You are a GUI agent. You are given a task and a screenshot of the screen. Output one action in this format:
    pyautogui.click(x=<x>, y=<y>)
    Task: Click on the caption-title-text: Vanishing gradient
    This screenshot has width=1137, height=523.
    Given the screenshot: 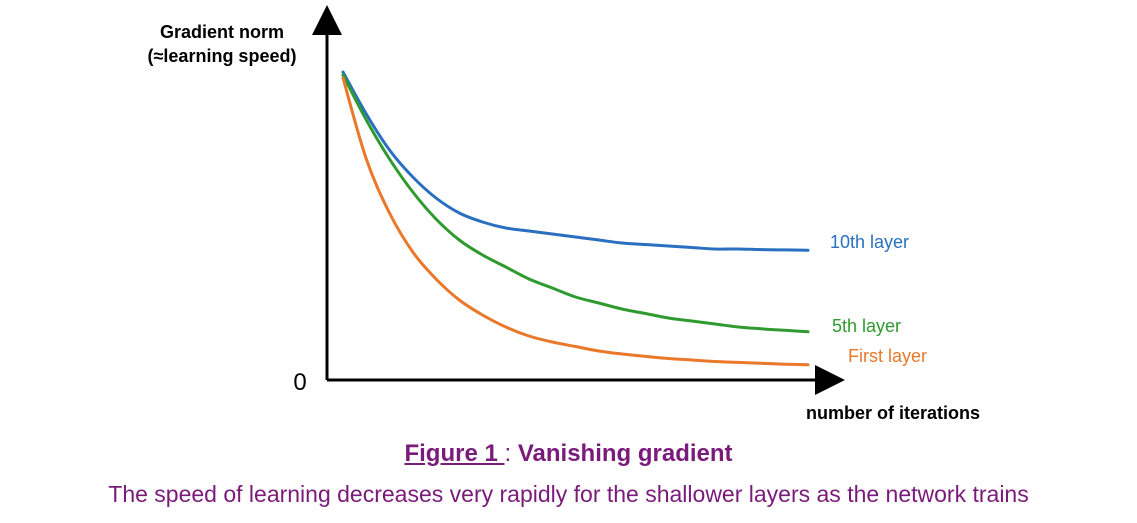 What is the action you would take?
    pyautogui.click(x=625, y=453)
    